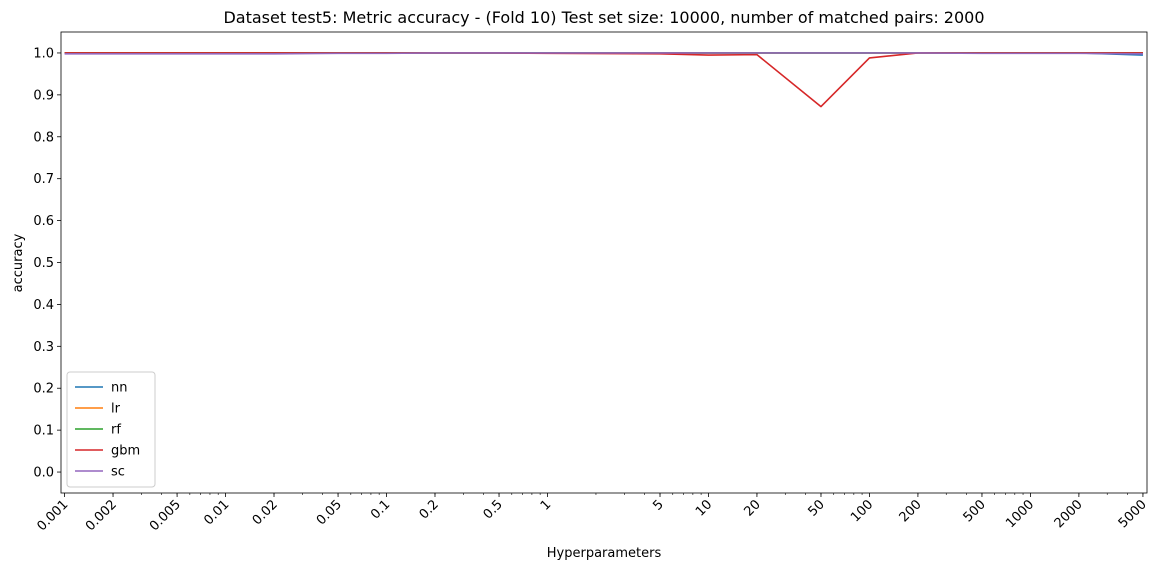  Describe the element at coordinates (329, 512) in the screenshot. I see `x-tick-label: 0.05` at that location.